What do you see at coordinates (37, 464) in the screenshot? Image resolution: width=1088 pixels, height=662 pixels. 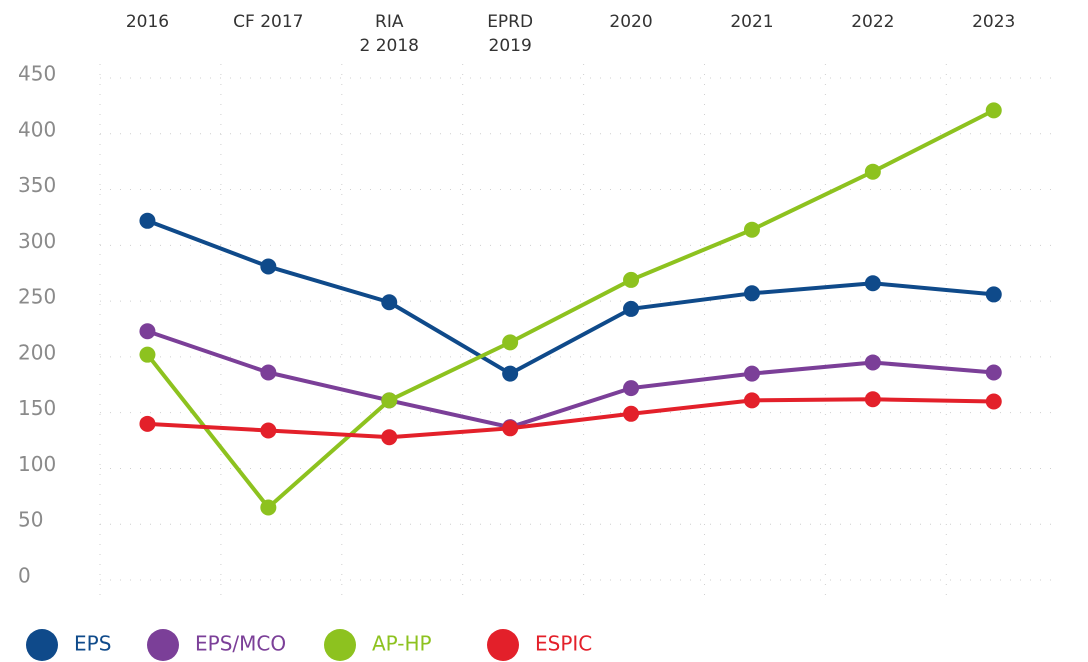 I see `y-tick-label: 100` at bounding box center [37, 464].